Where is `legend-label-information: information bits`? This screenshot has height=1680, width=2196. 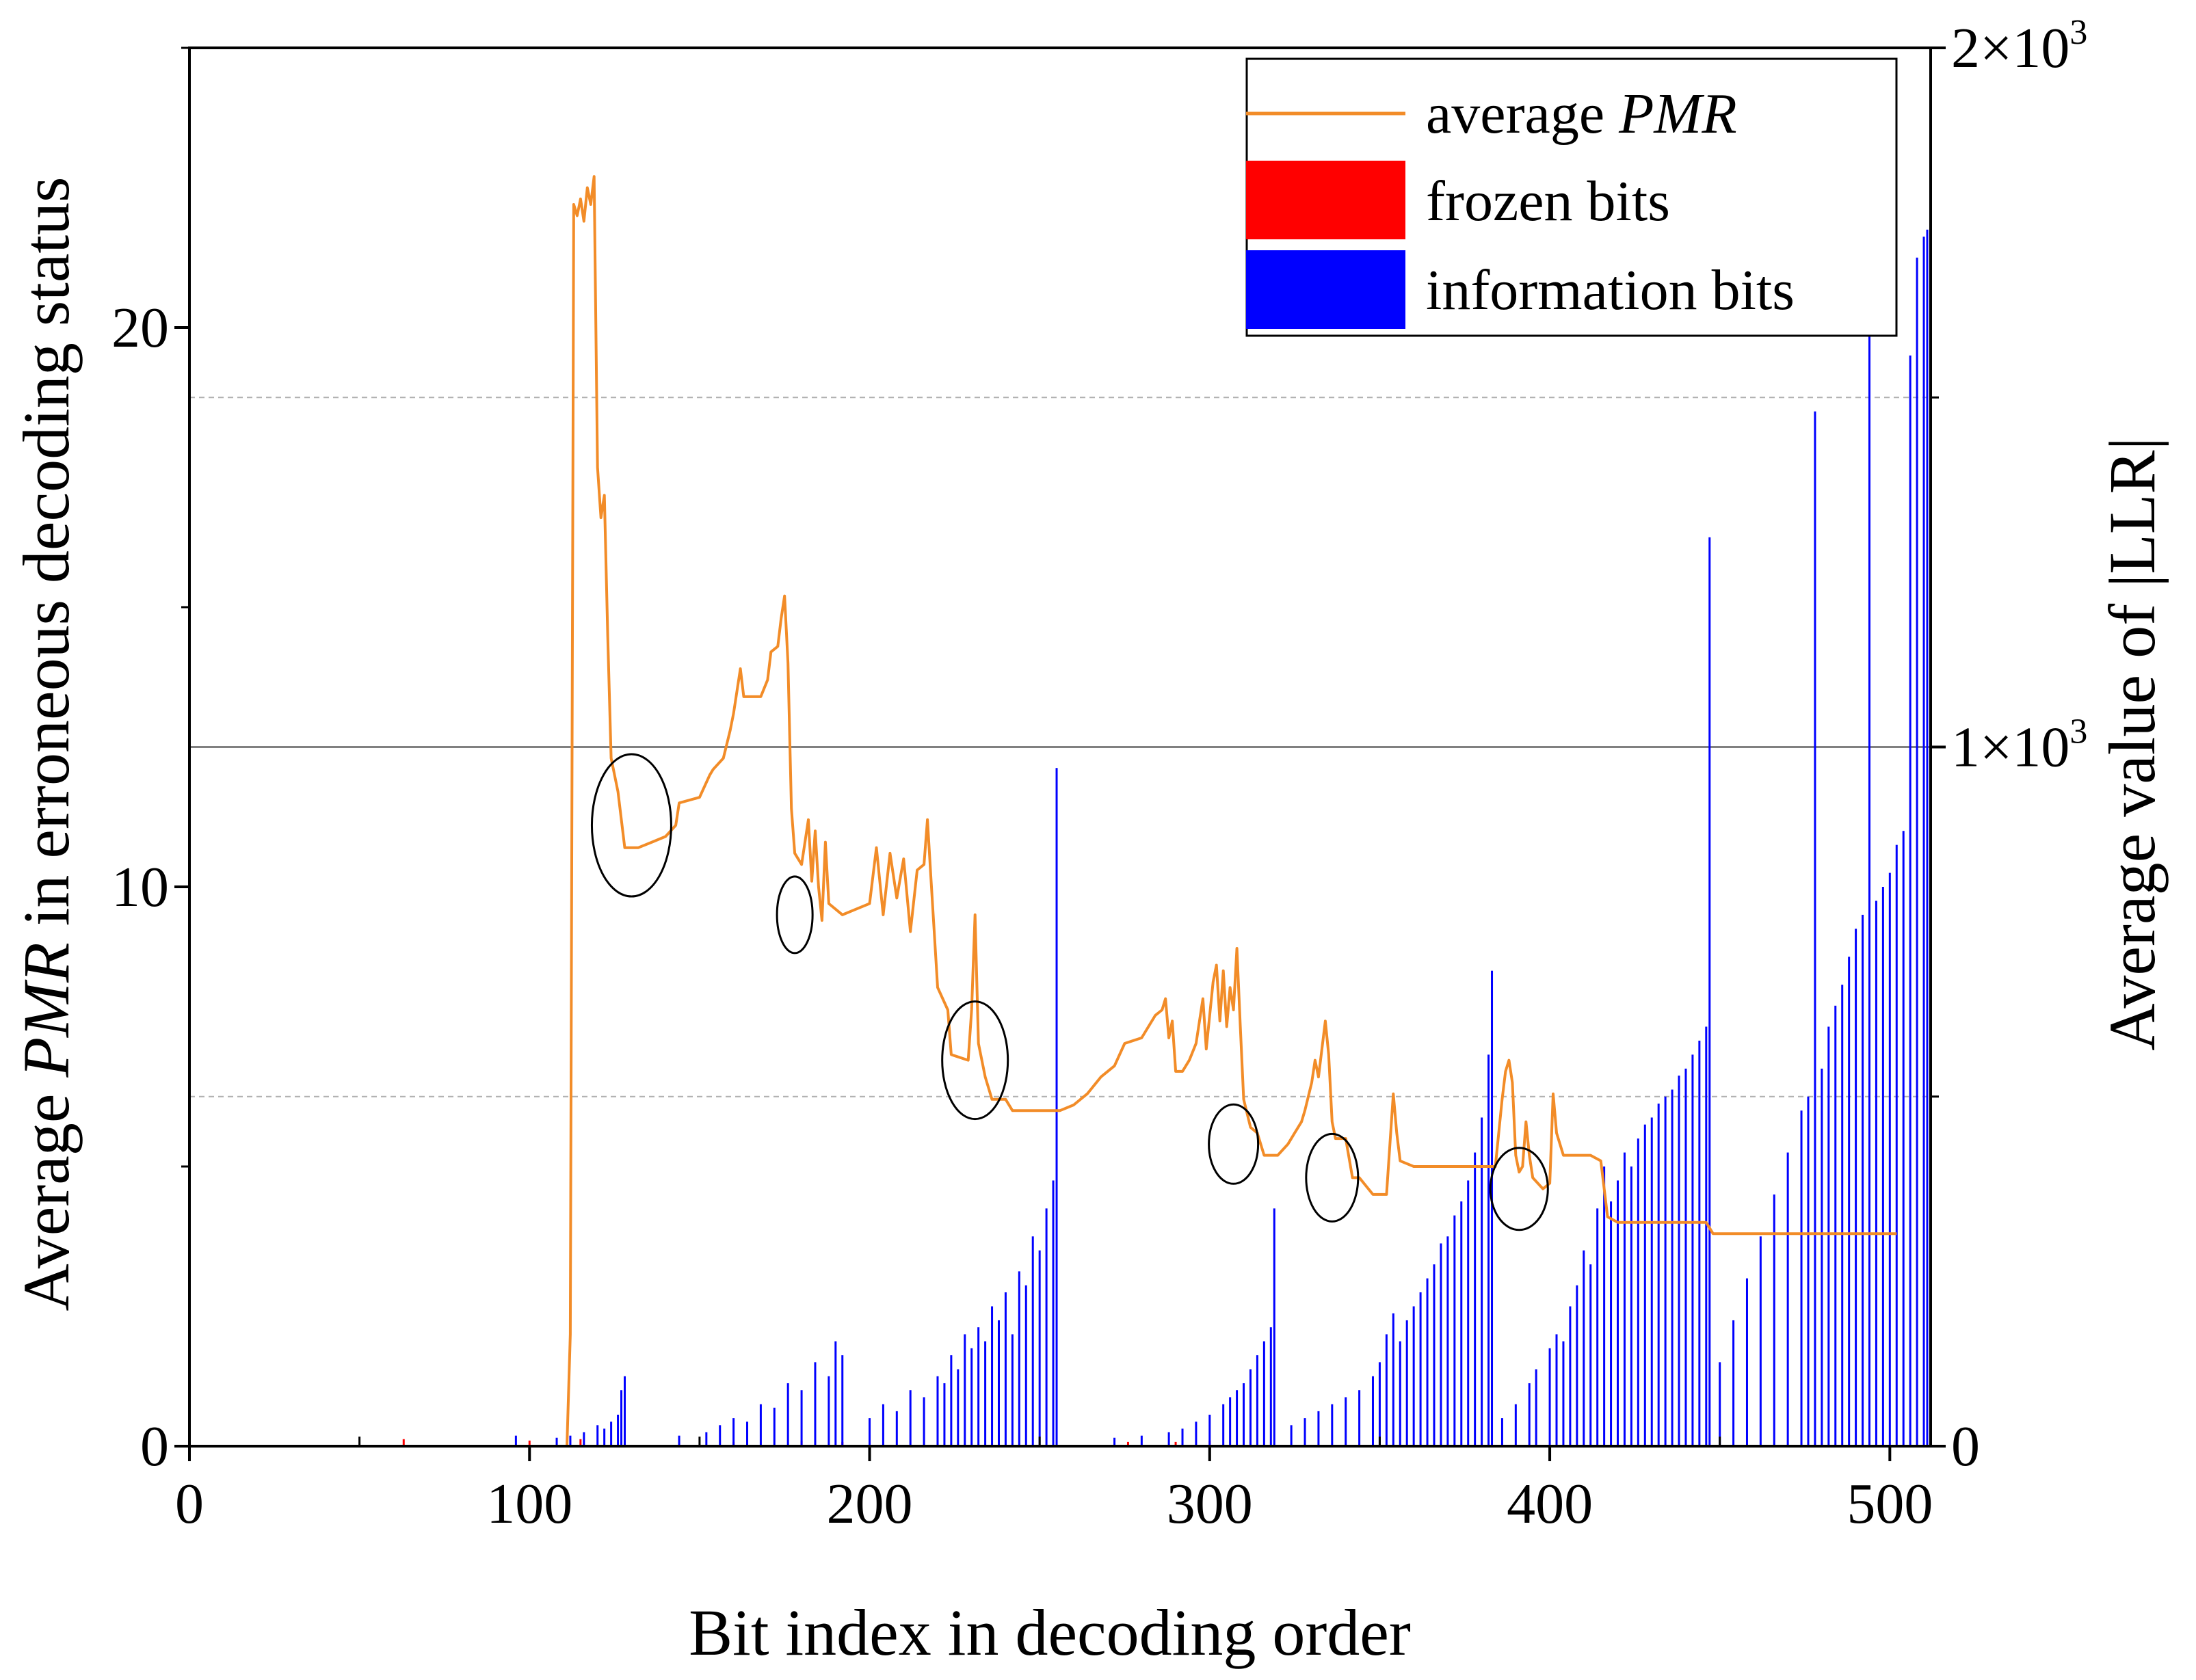 legend-label-information: information bits is located at coordinates (1610, 290).